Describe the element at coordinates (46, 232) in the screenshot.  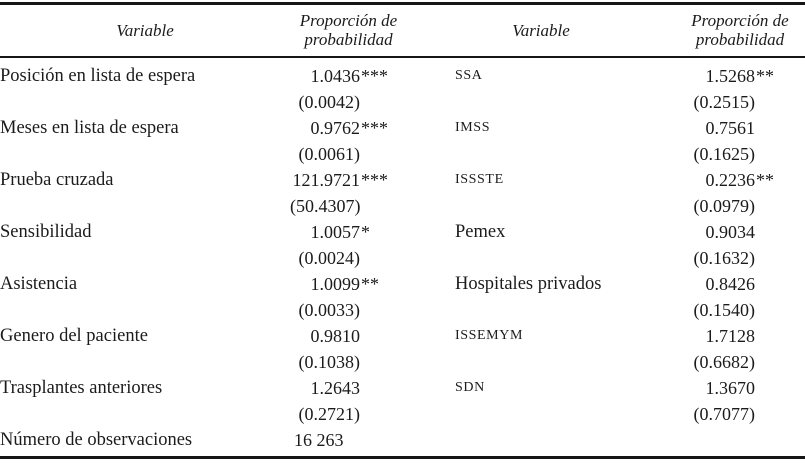
I see `variable-label-left: Sensibilidad` at that location.